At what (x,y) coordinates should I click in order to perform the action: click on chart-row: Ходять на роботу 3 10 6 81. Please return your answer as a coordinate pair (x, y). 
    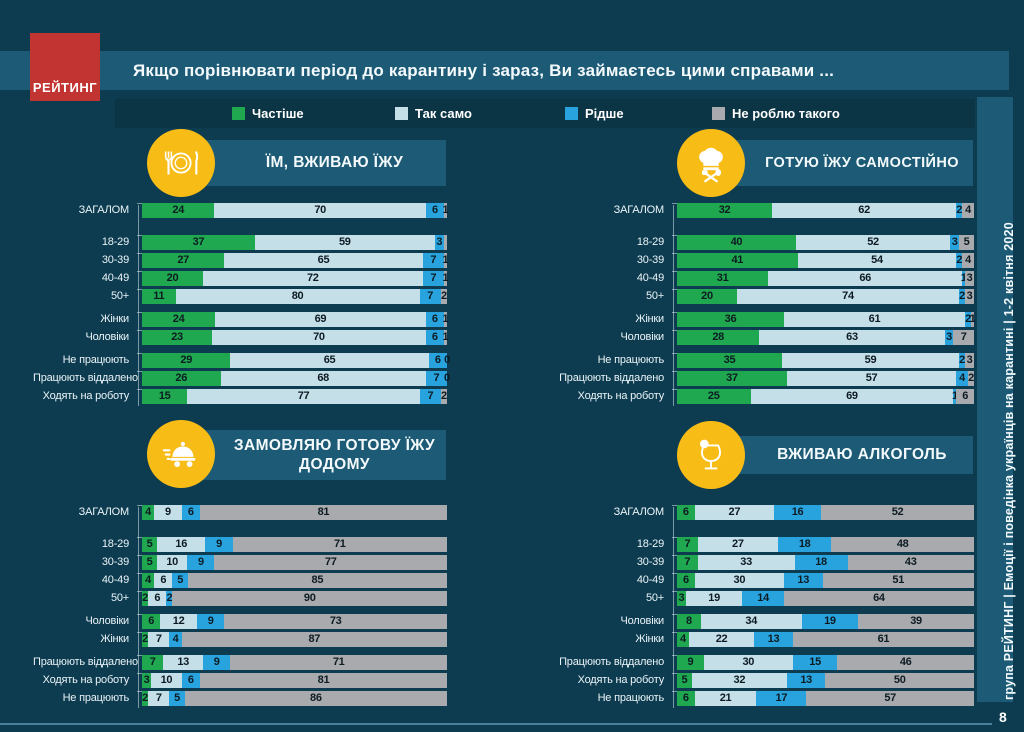
    Looking at the image, I should click on (240, 680).